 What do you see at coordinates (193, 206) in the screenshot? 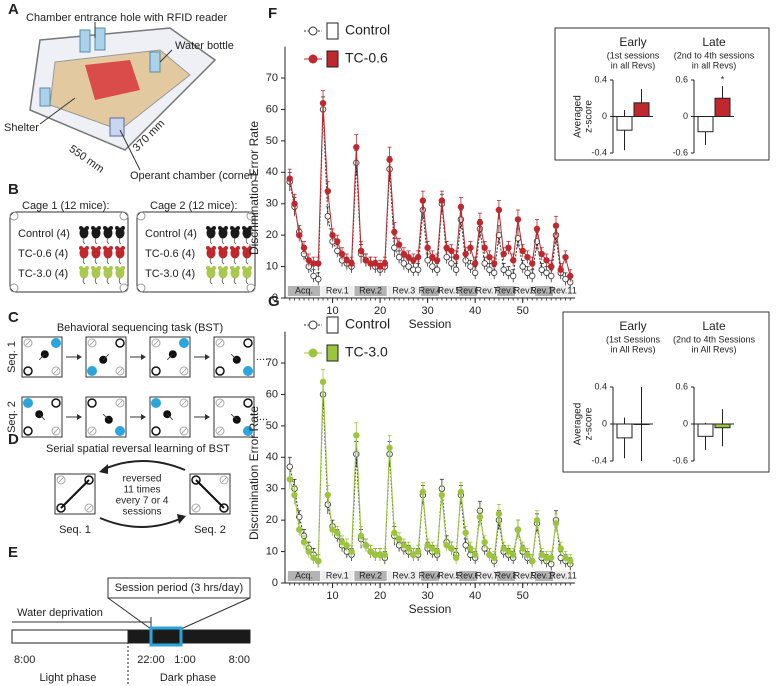
I see `label: Cage 2 (12 mice):` at bounding box center [193, 206].